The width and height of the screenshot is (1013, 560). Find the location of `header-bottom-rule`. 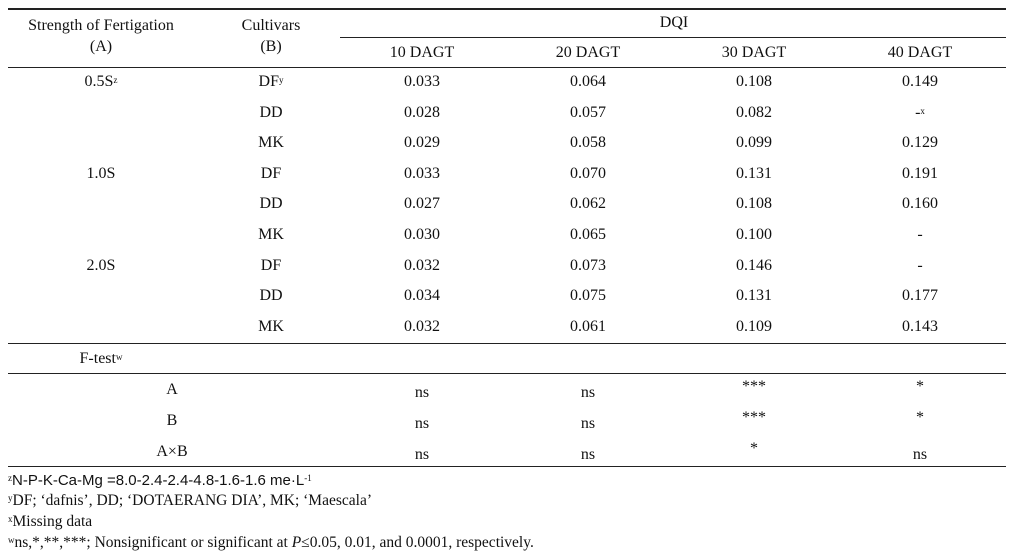

header-bottom-rule is located at coordinates (507, 67).